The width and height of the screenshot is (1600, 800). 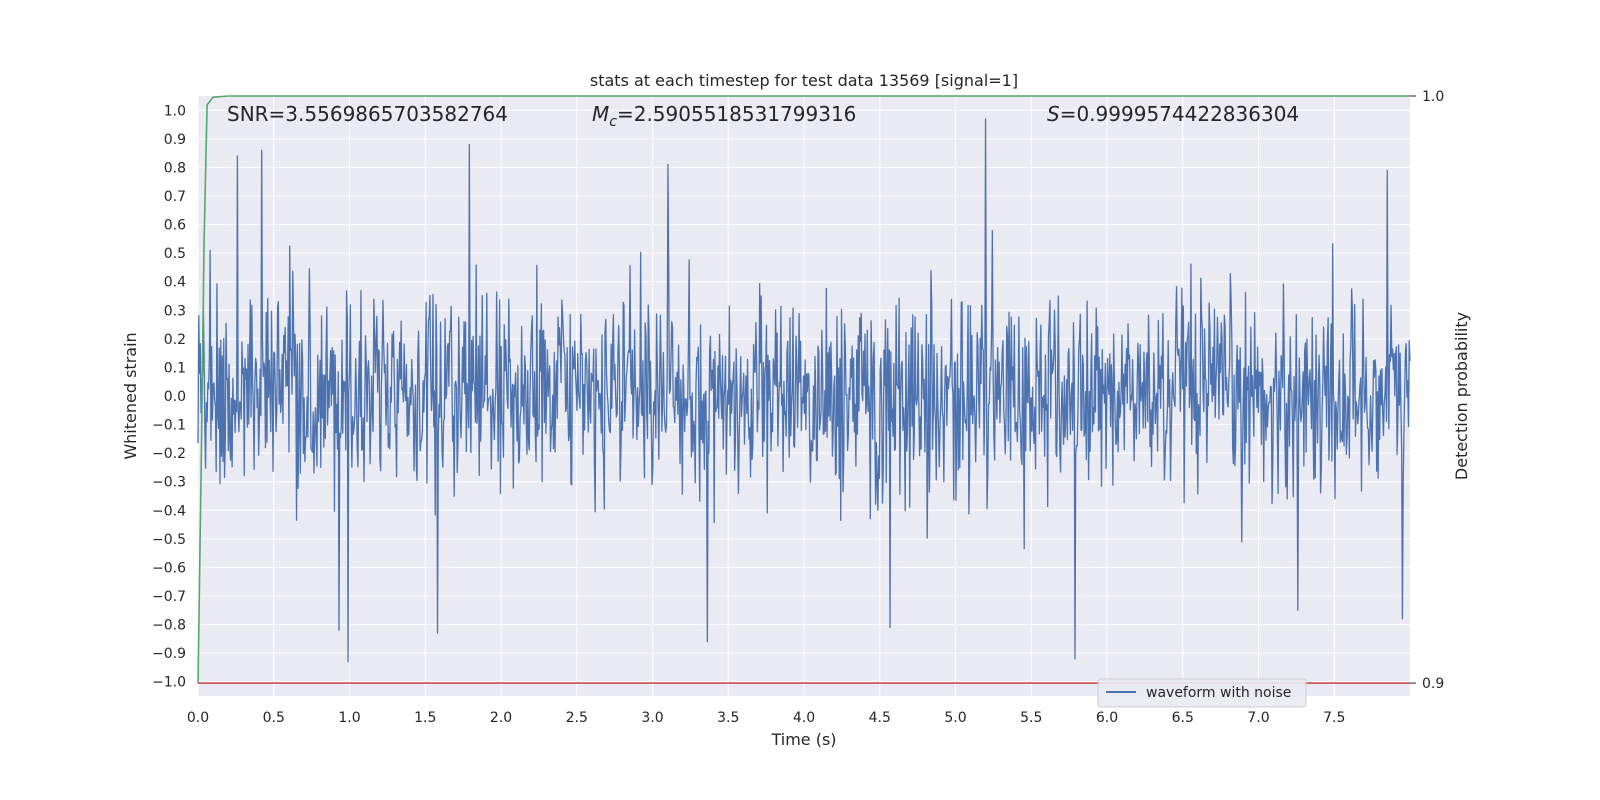 What do you see at coordinates (1334, 718) in the screenshot?
I see `x-tick-label: 7.5` at bounding box center [1334, 718].